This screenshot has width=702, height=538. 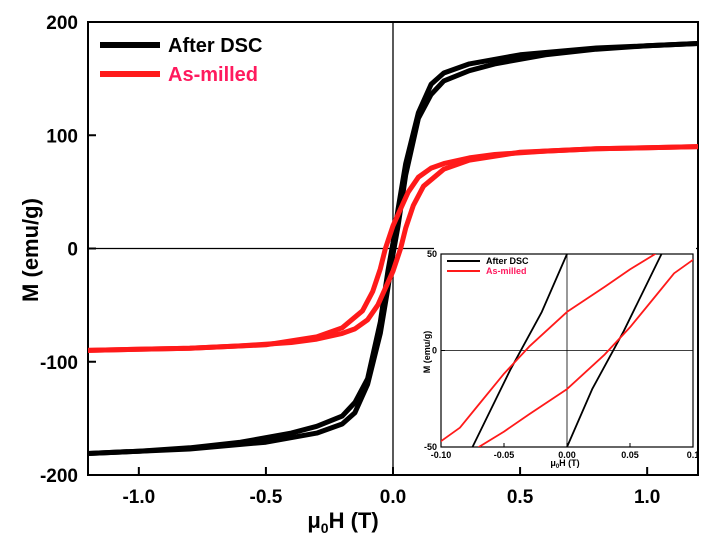 I want to click on main-x-tick-label-0-0: 0.0, so click(x=393, y=497).